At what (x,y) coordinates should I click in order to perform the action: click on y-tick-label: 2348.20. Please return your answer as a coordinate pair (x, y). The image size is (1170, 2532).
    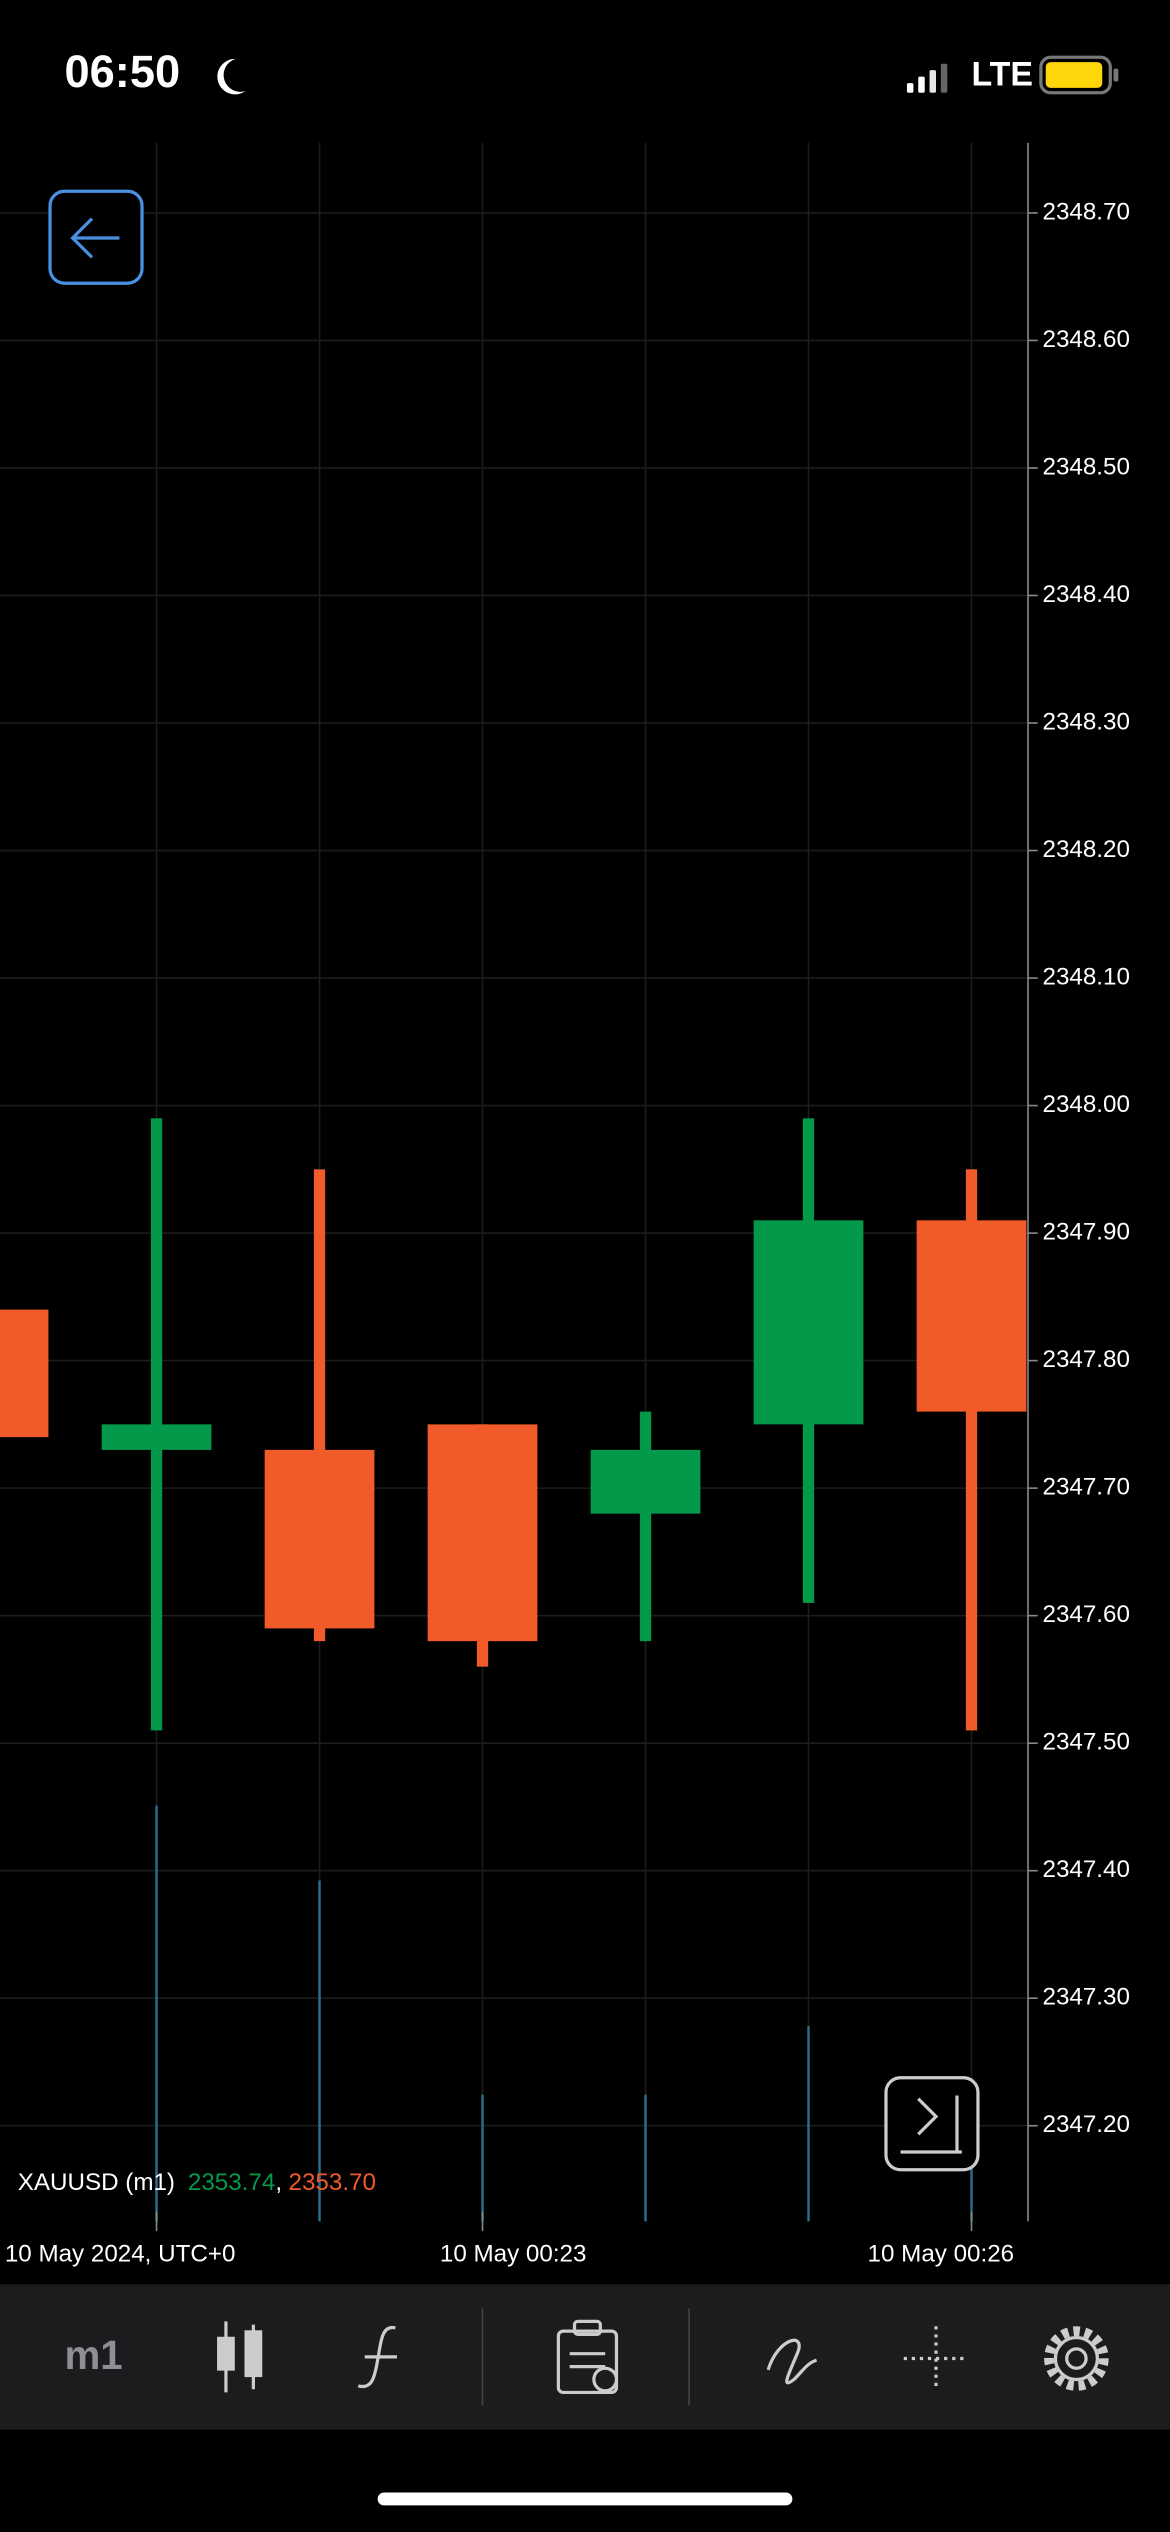
    Looking at the image, I should click on (1086, 849).